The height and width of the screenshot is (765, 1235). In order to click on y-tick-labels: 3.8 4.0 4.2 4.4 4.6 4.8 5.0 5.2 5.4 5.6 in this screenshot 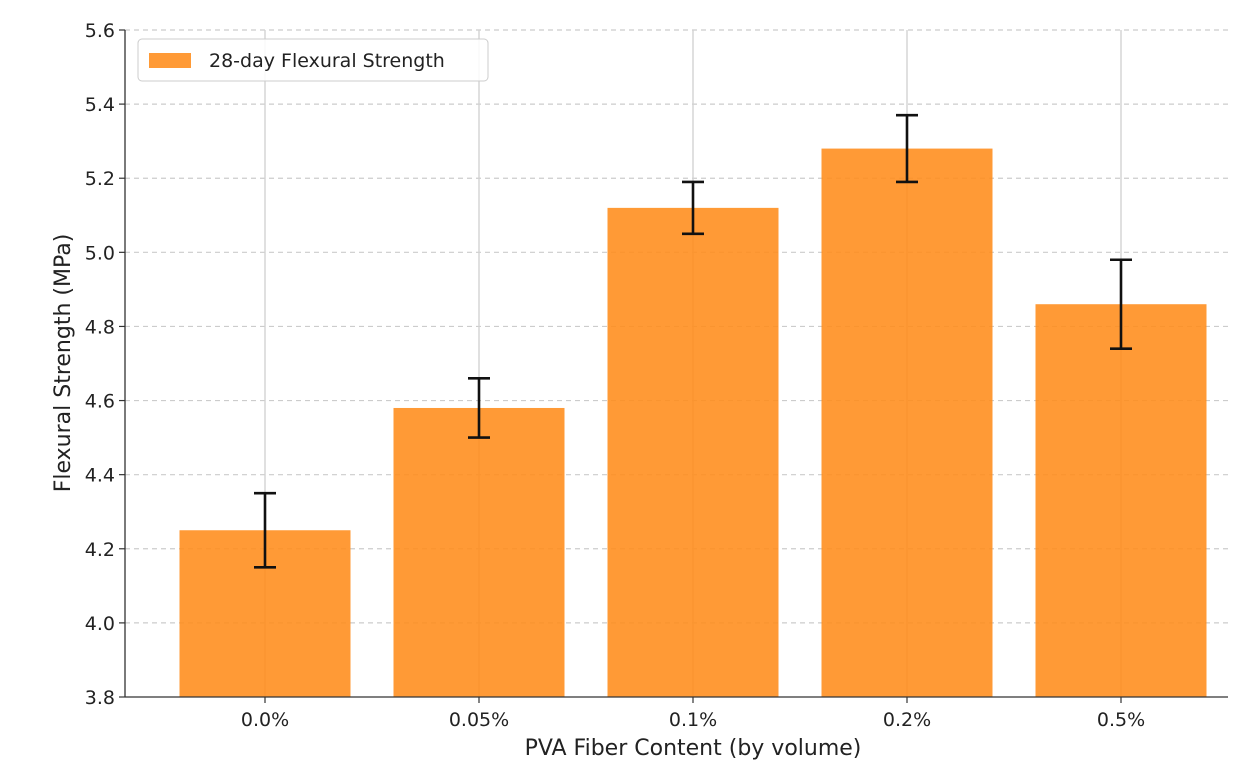, I will do `click(100, 364)`.